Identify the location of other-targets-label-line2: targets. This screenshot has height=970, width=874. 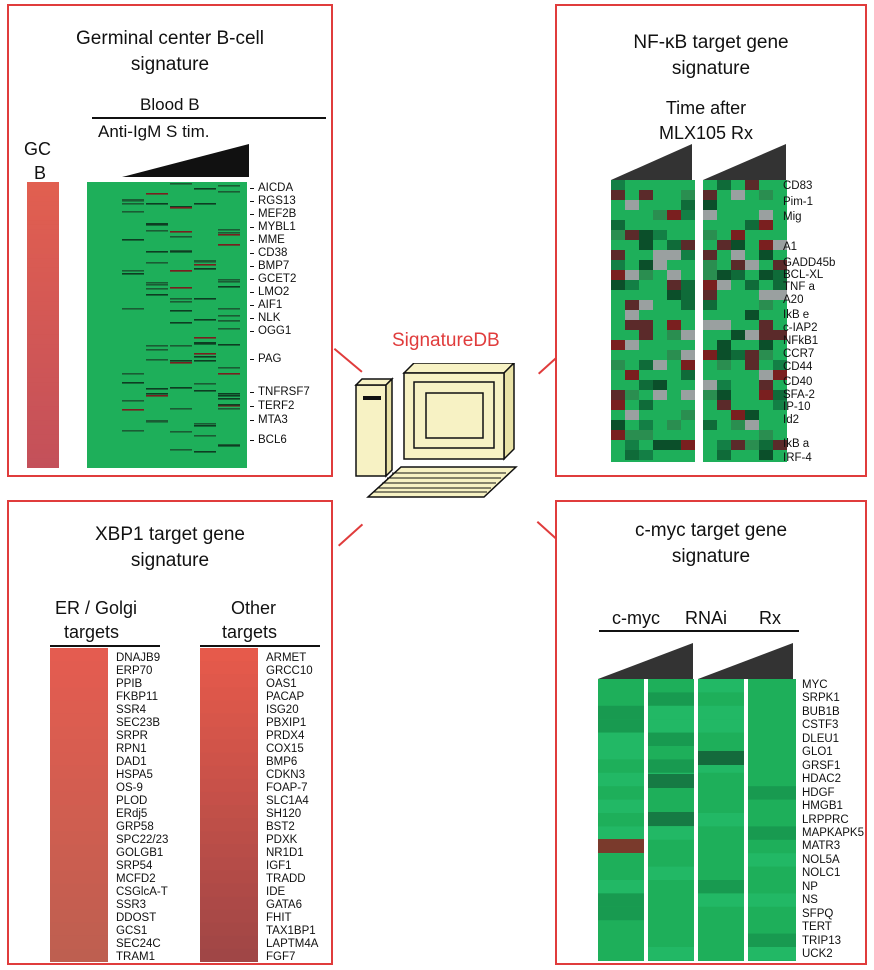
(250, 632).